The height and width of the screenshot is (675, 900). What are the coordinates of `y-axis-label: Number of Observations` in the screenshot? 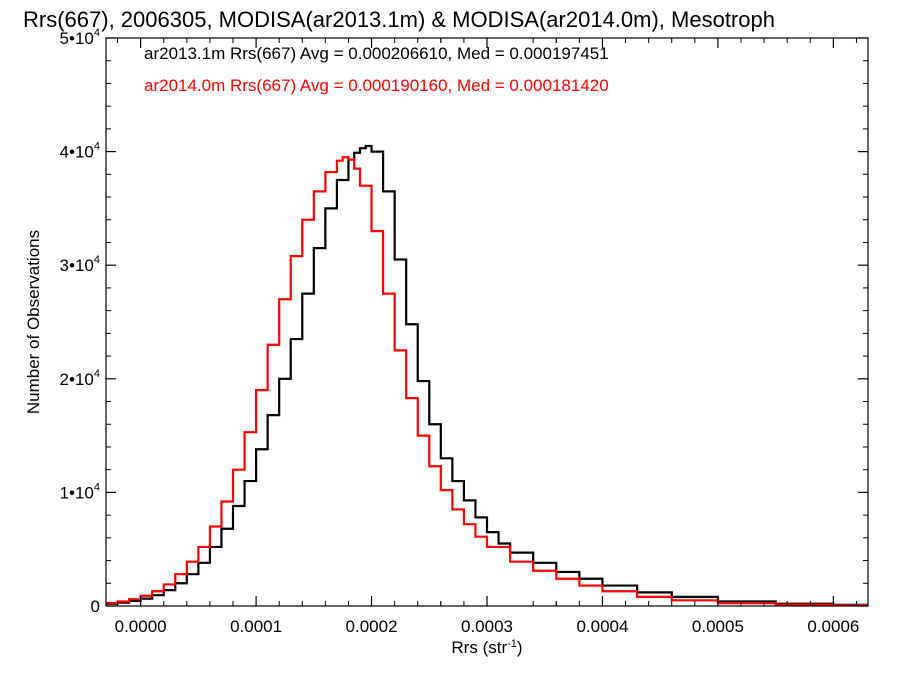 It's located at (33, 322).